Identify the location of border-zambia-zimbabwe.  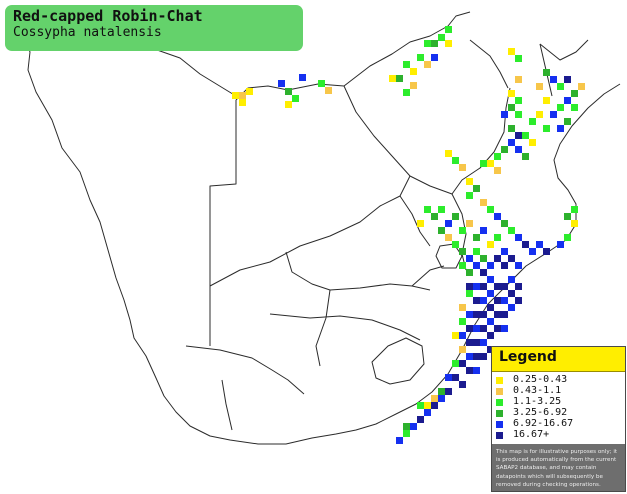
(396, 56).